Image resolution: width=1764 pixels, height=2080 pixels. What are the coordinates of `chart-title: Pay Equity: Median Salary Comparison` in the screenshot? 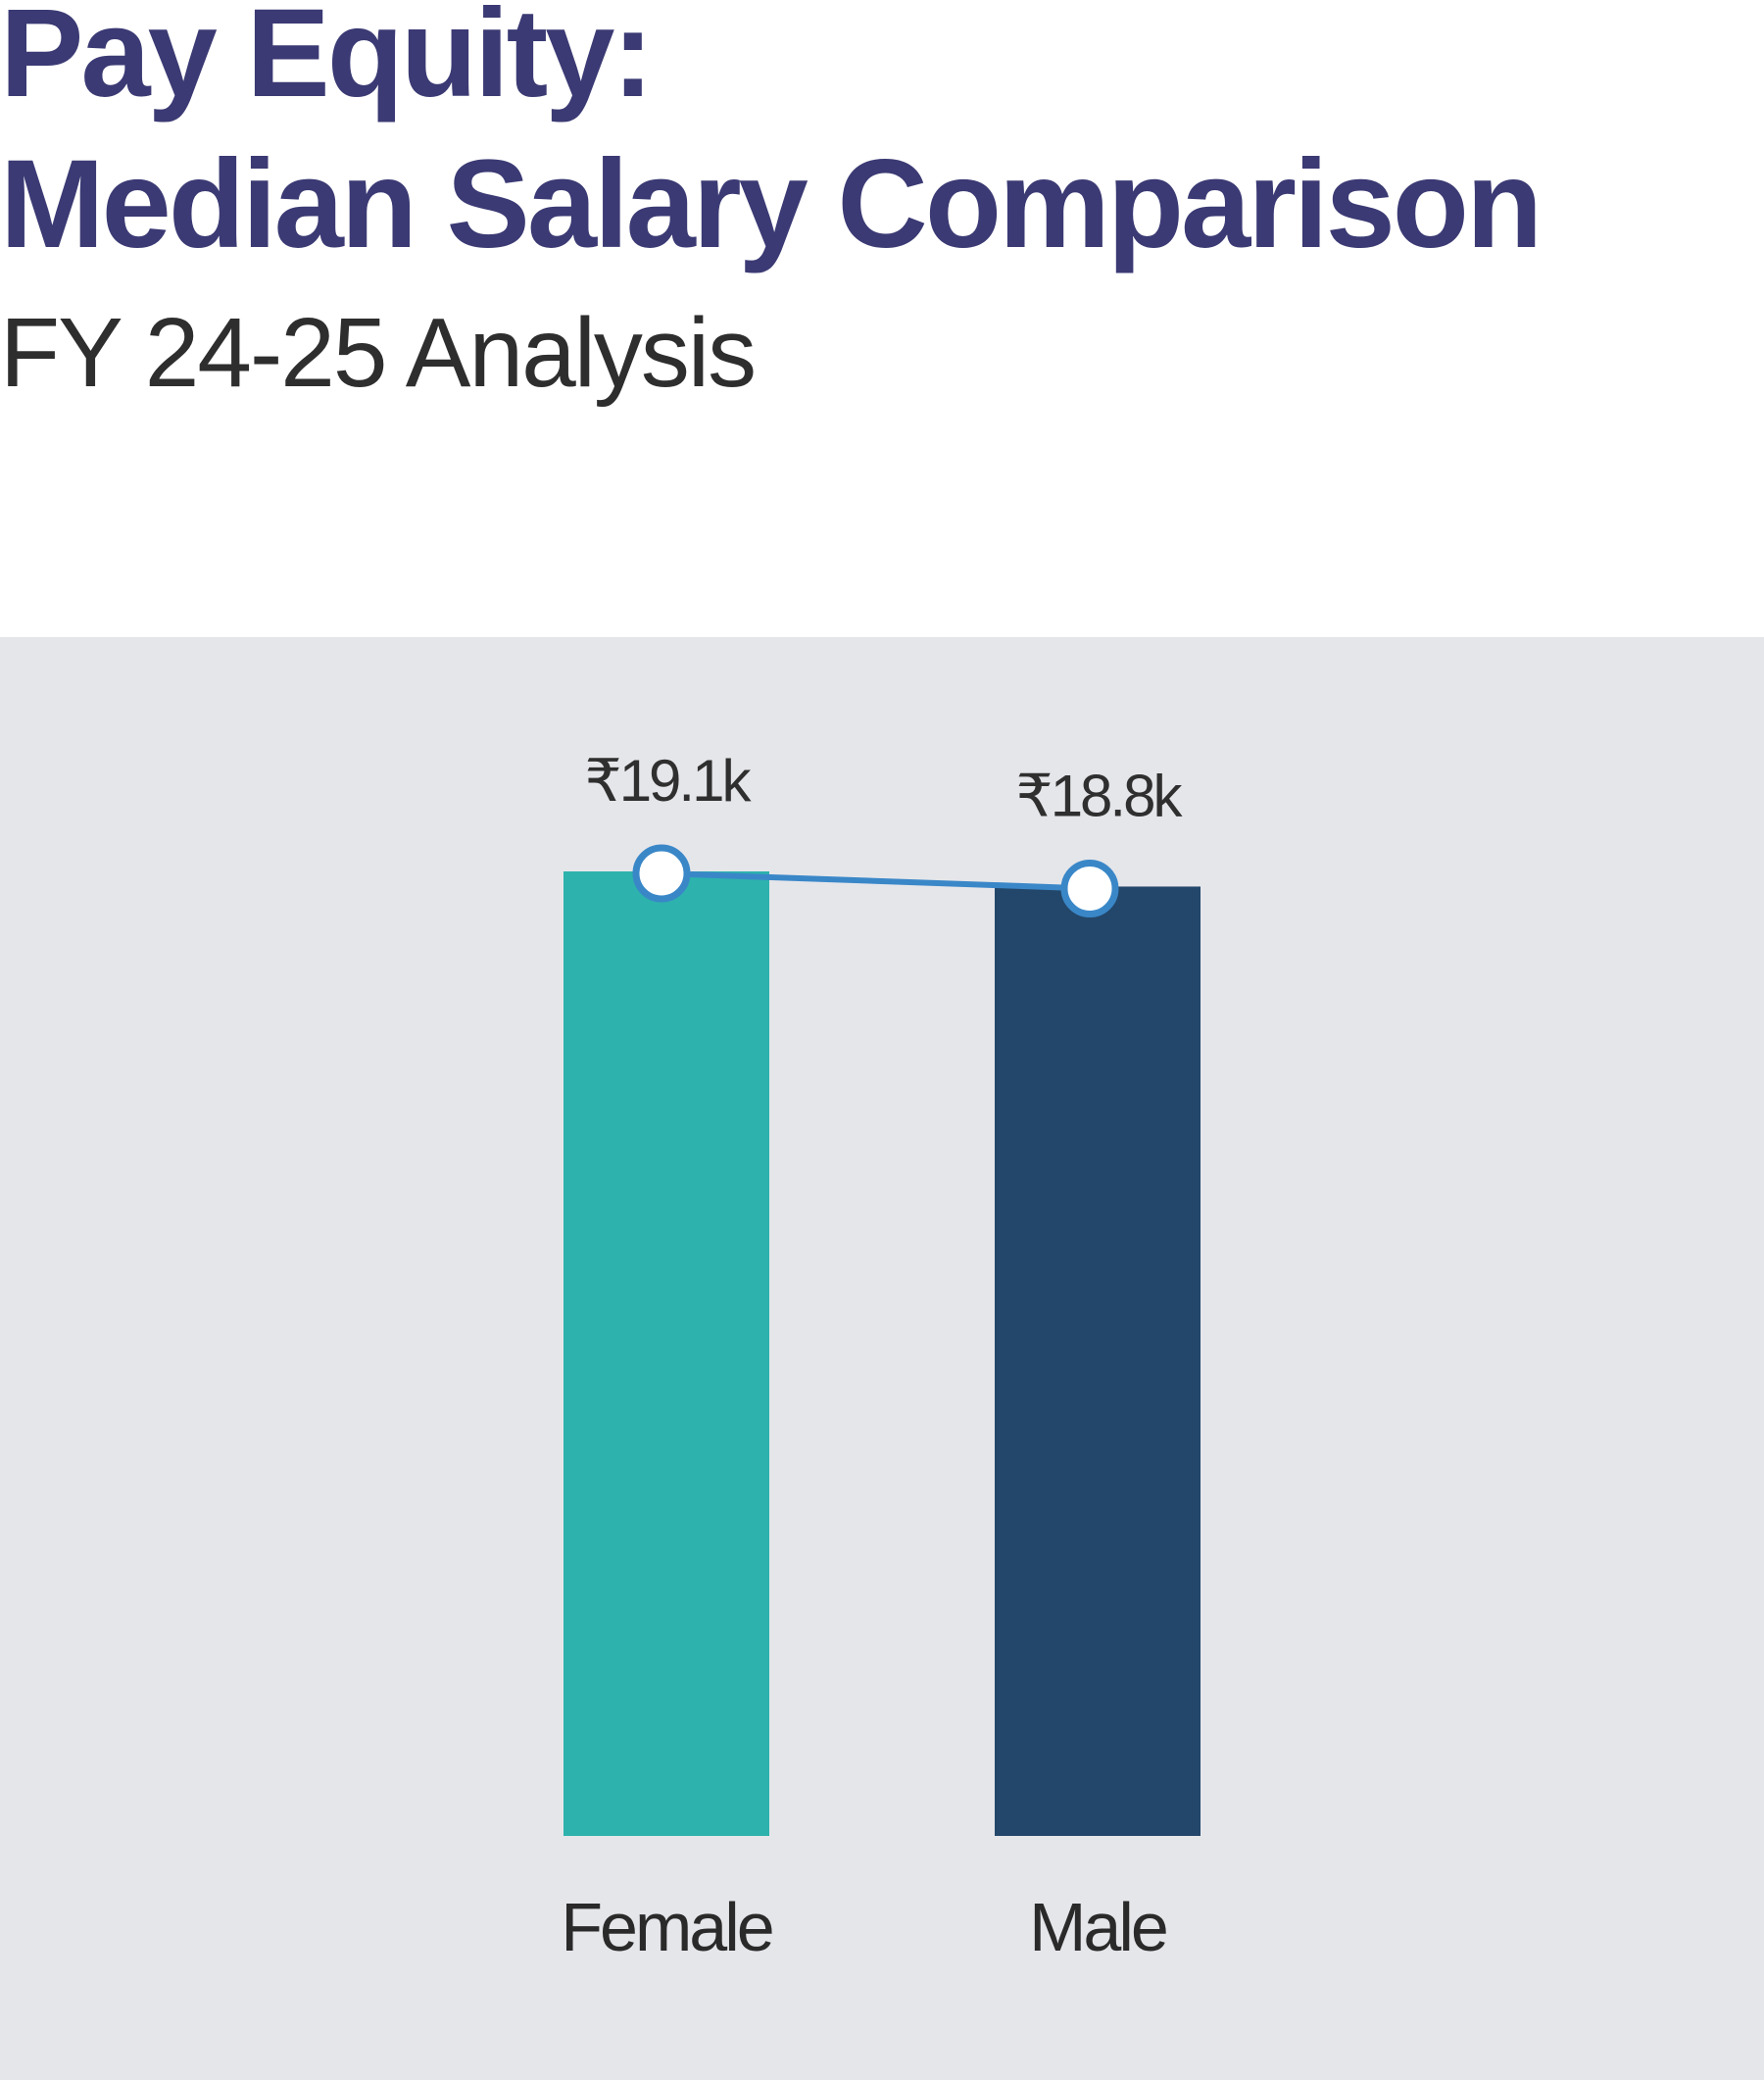 It's located at (771, 140).